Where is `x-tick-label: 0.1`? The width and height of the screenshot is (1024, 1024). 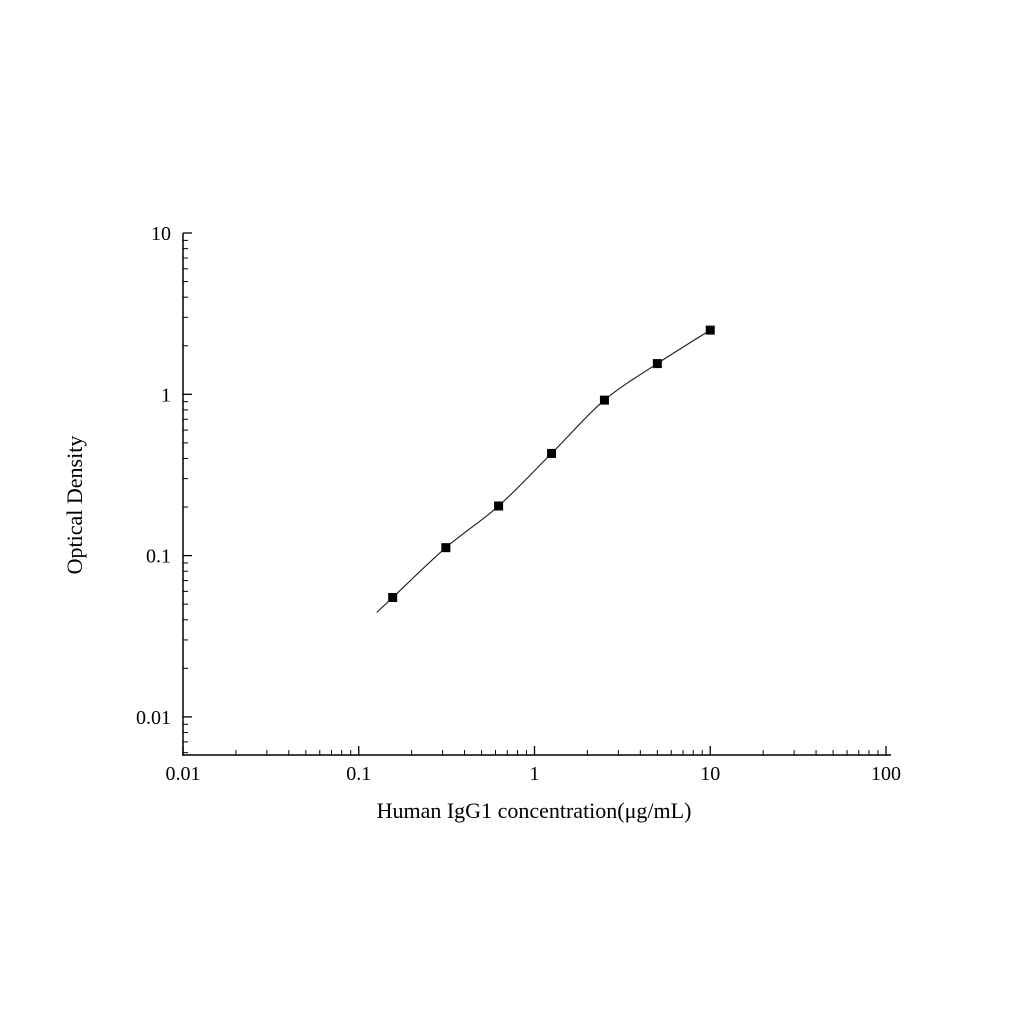
x-tick-label: 0.1 is located at coordinates (358, 774).